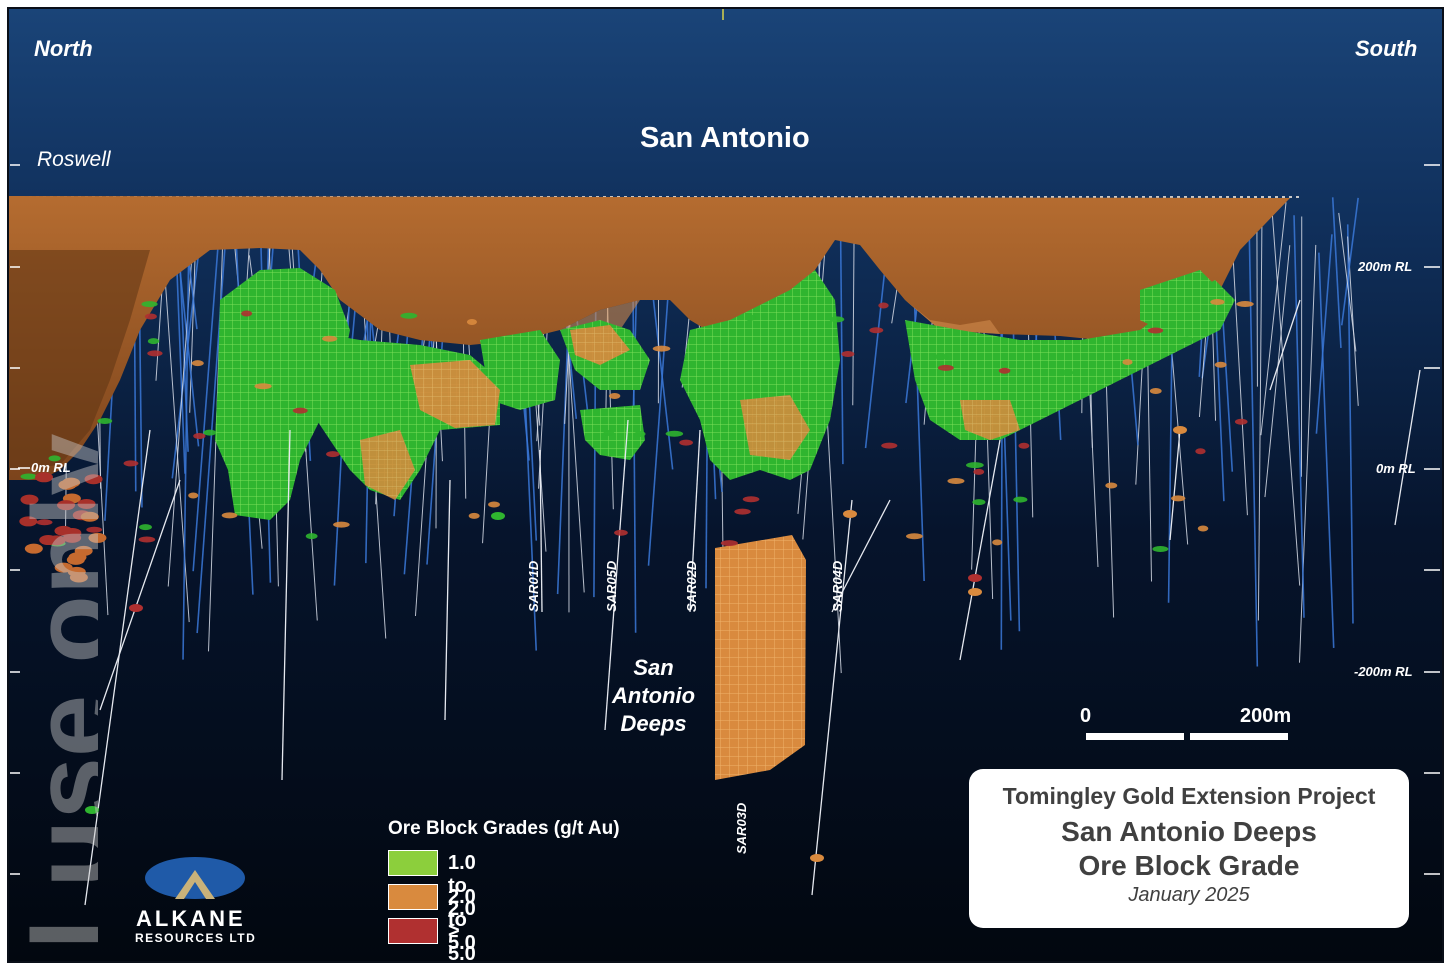  Describe the element at coordinates (760, 657) in the screenshot. I see `ore-block-deeps` at that location.